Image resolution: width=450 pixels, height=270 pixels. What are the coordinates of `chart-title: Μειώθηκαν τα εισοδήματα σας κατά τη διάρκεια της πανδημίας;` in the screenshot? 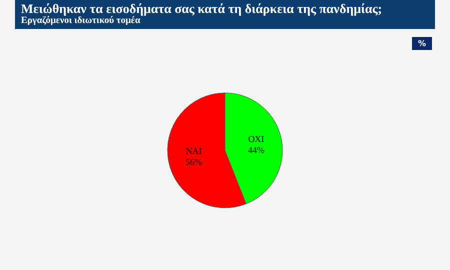 It's located at (202, 8).